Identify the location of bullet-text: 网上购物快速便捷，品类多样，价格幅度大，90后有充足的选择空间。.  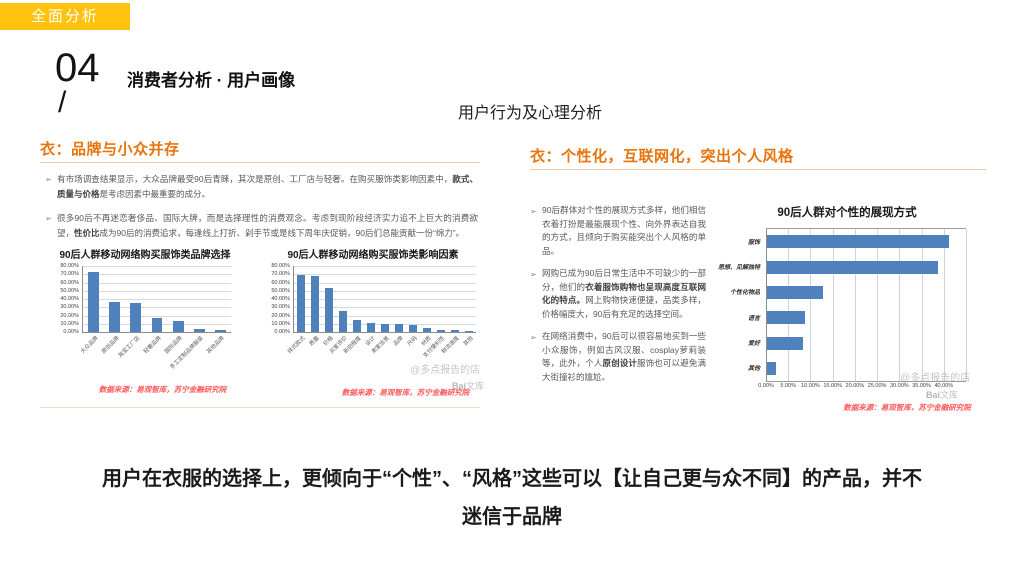
(624, 307).